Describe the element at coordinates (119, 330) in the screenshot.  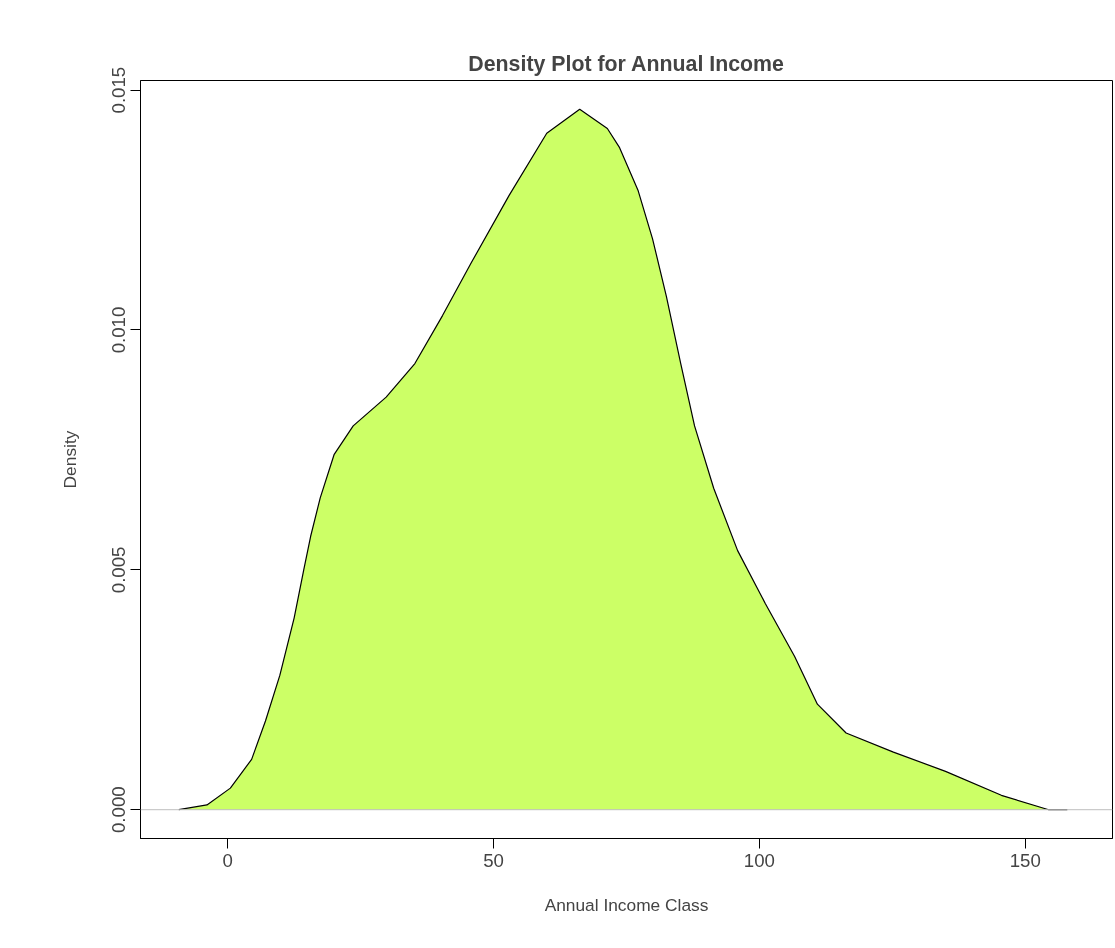
I see `y-tick-label: 0.010` at that location.